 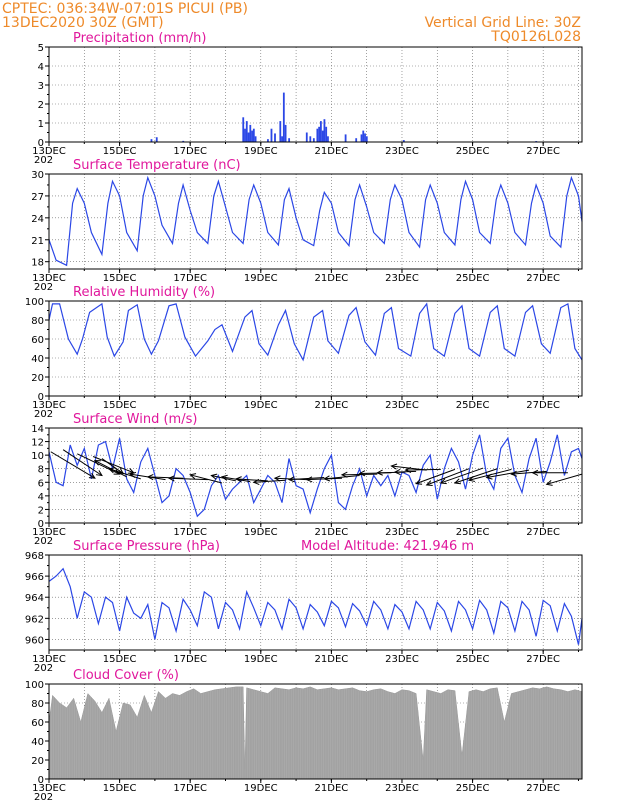 What do you see at coordinates (37, 197) in the screenshot?
I see `y-tick-label: 27` at bounding box center [37, 197].